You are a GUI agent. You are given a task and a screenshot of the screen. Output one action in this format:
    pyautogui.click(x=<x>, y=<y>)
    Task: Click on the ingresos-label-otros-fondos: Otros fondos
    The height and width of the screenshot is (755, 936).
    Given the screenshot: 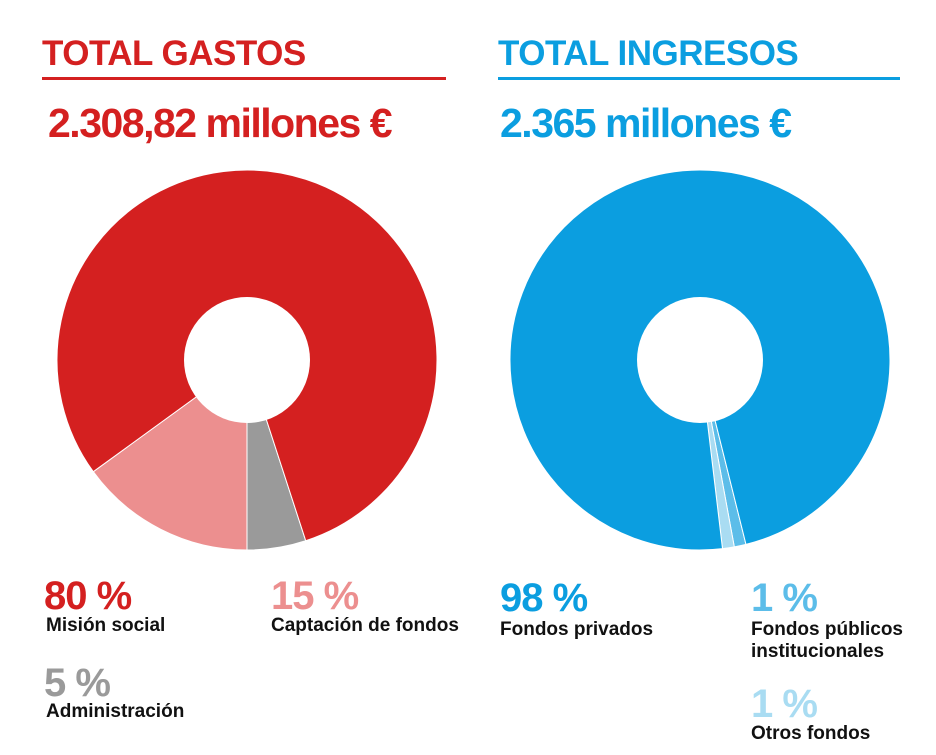 What is the action you would take?
    pyautogui.click(x=811, y=733)
    